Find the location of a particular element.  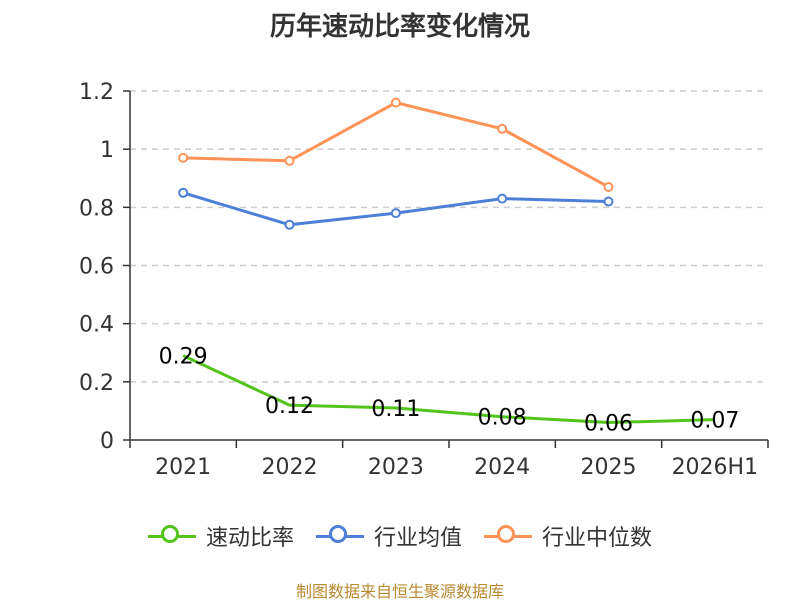

legend-item-industry-median: 行业中位数 is located at coordinates (568, 536).